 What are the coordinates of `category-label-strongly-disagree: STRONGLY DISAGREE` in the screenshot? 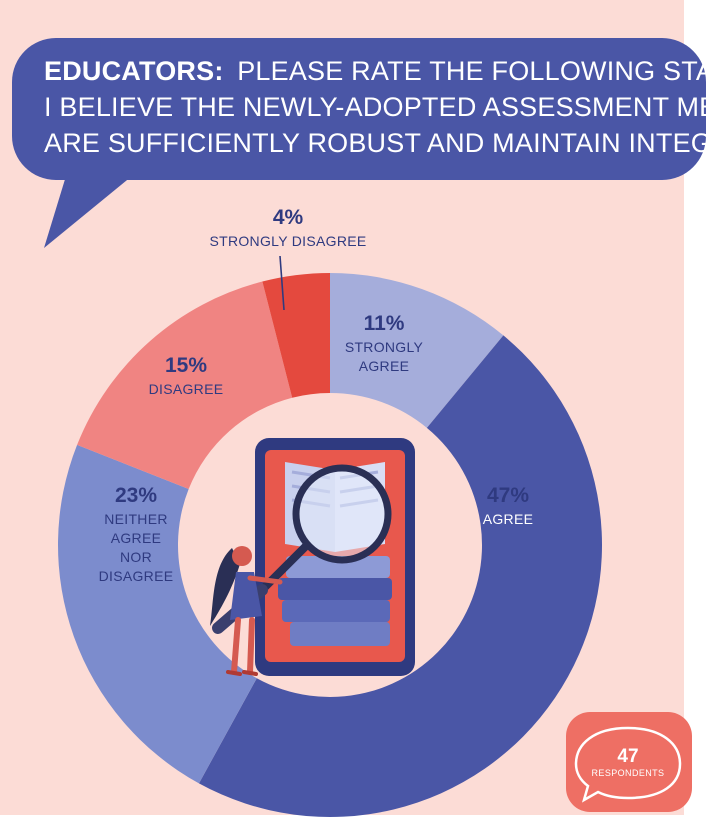 It's located at (287, 241).